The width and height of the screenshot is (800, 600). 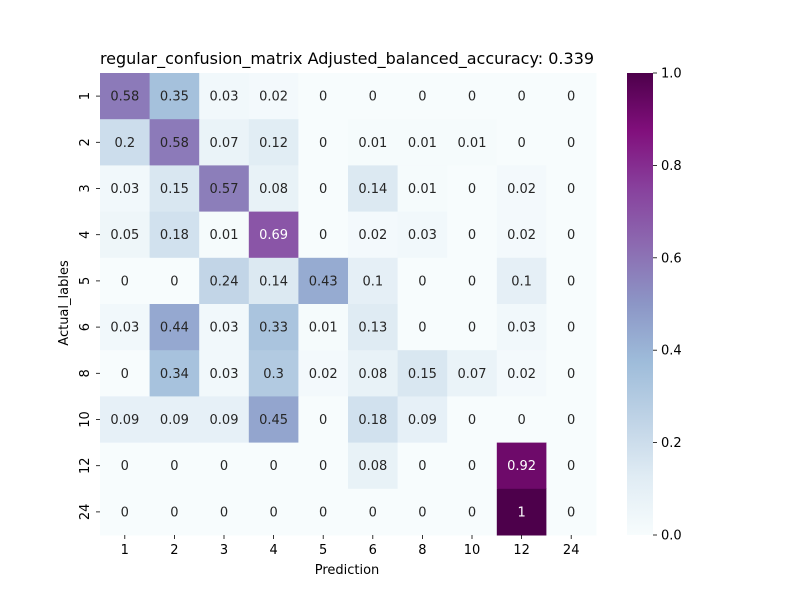 What do you see at coordinates (273, 550) in the screenshot?
I see `x-tick-label: 4` at bounding box center [273, 550].